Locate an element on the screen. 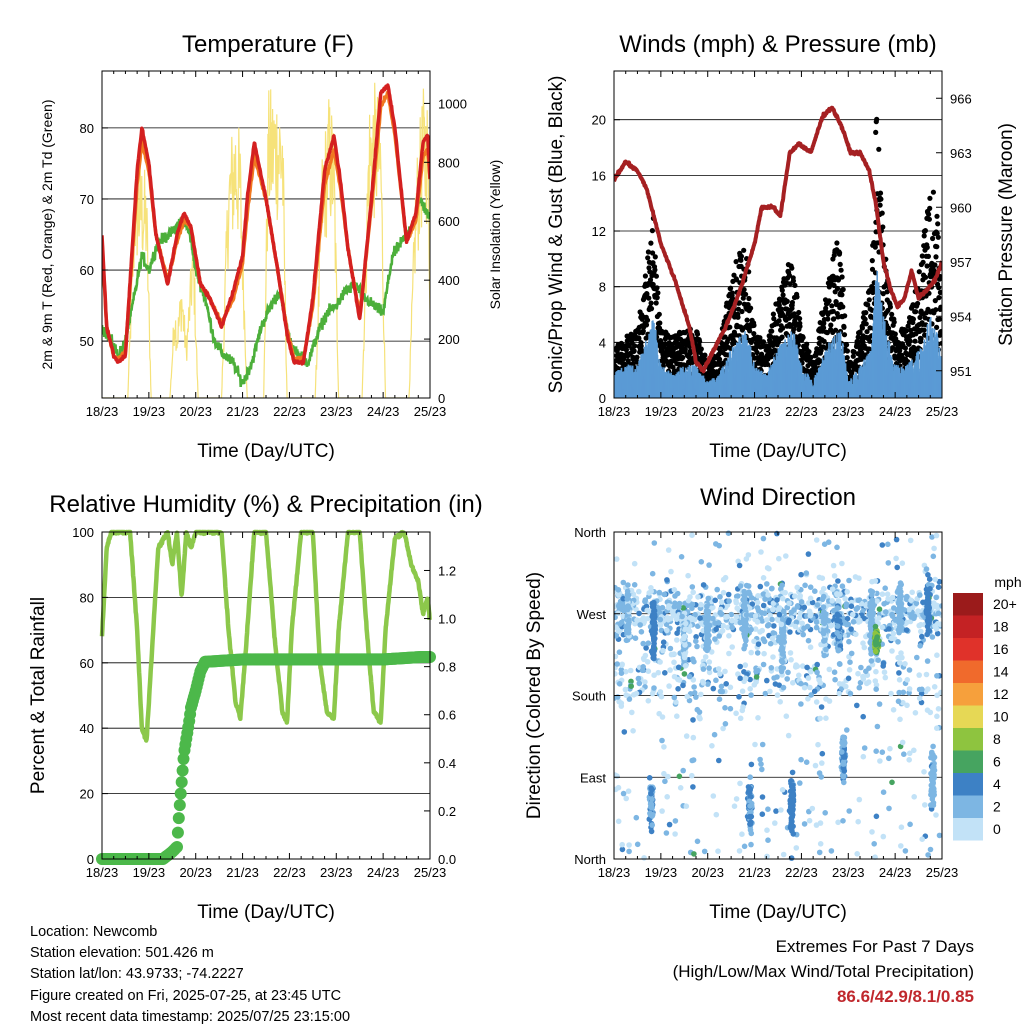 The height and width of the screenshot is (1028, 1024). y2-tick-label: 0.6 is located at coordinates (447, 715).